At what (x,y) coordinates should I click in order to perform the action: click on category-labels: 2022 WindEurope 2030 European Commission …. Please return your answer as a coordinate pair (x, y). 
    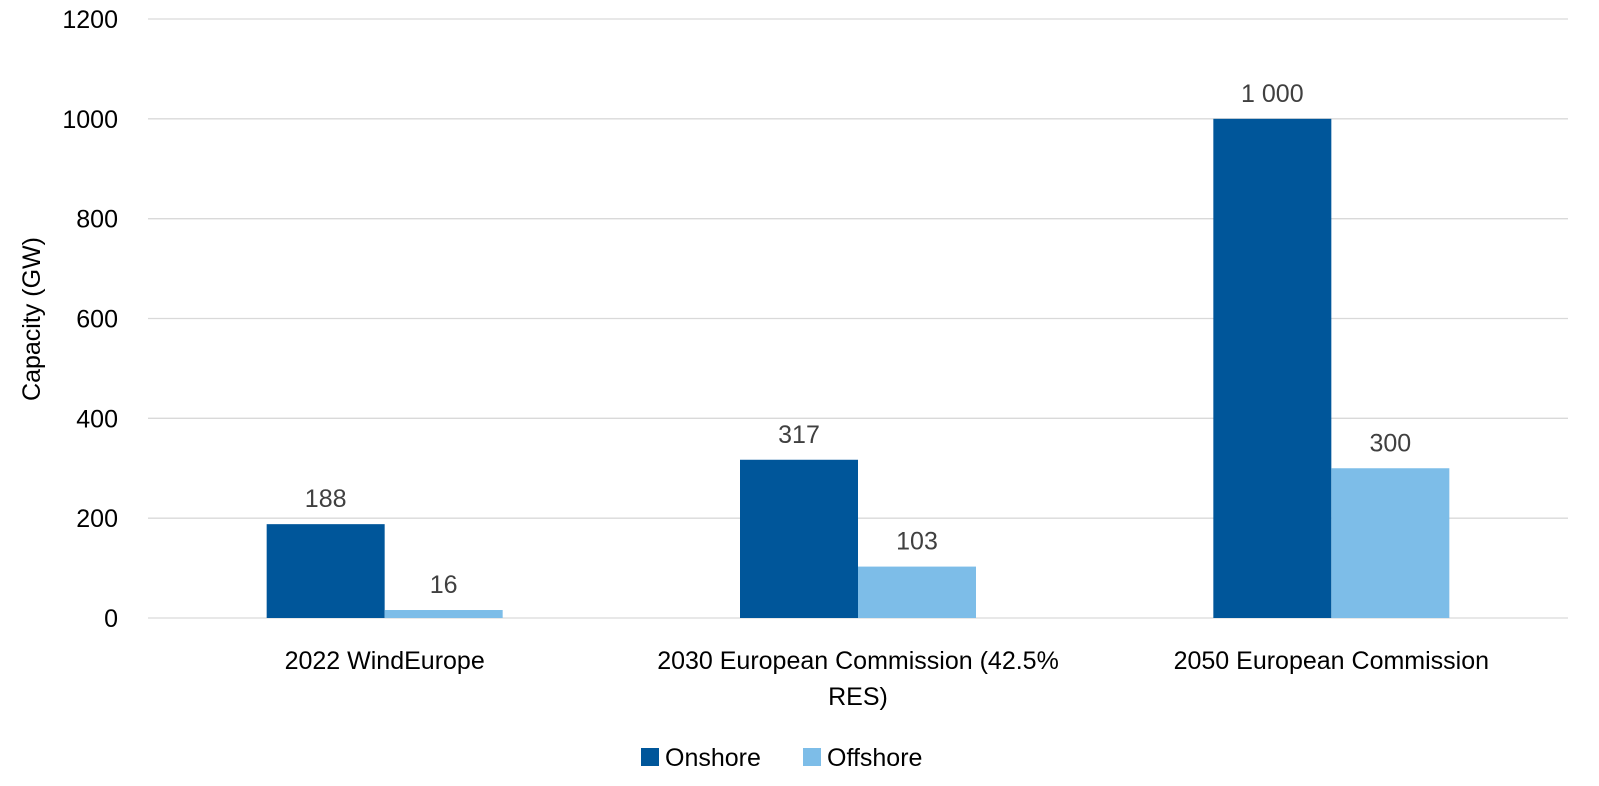
    Looking at the image, I should click on (887, 679).